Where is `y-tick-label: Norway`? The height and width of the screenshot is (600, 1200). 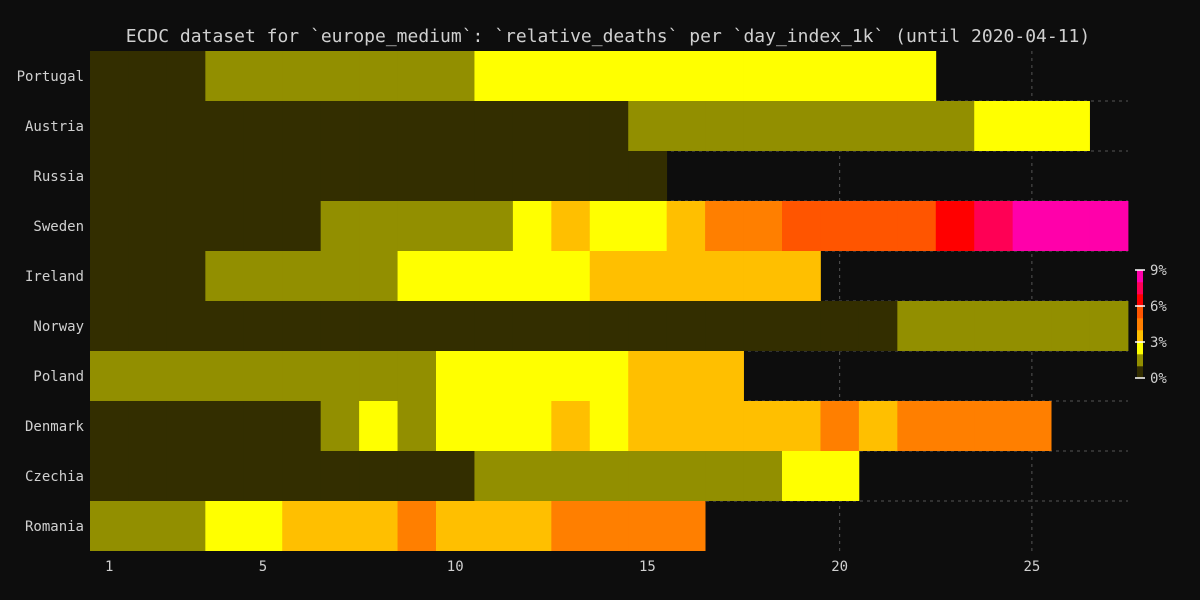 y-tick-label: Norway is located at coordinates (58, 327).